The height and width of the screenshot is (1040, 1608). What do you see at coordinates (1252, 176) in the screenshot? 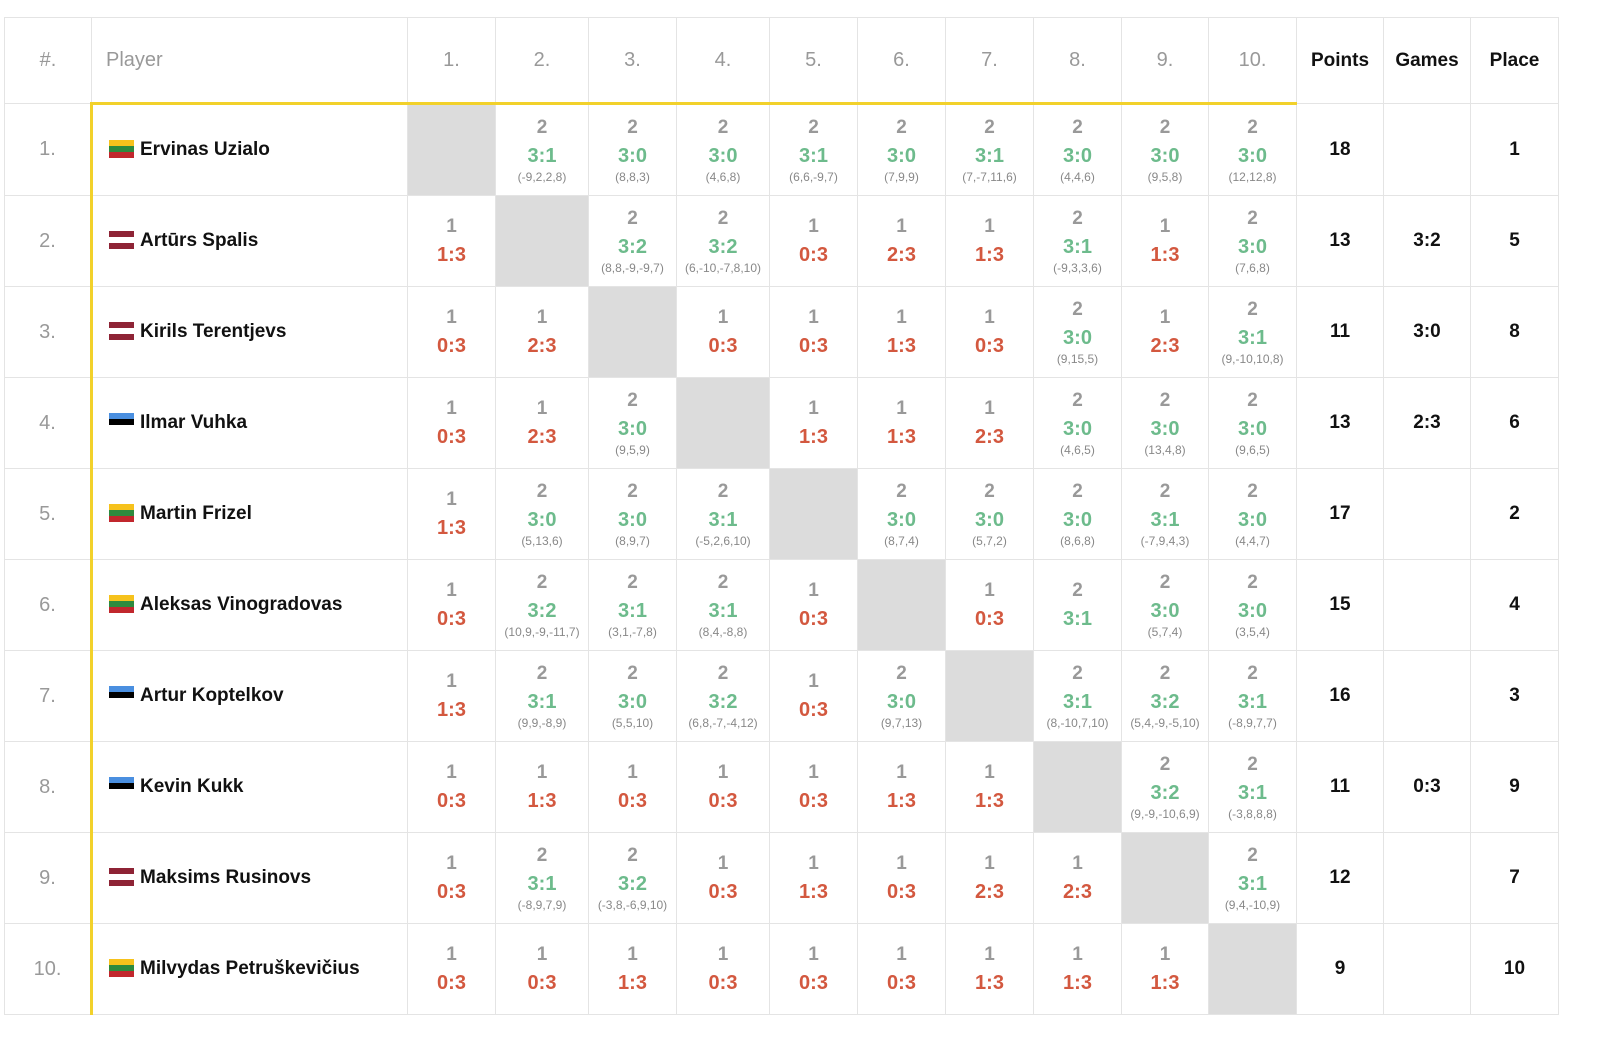
I see `set-scores: (12,12,8)` at bounding box center [1252, 176].